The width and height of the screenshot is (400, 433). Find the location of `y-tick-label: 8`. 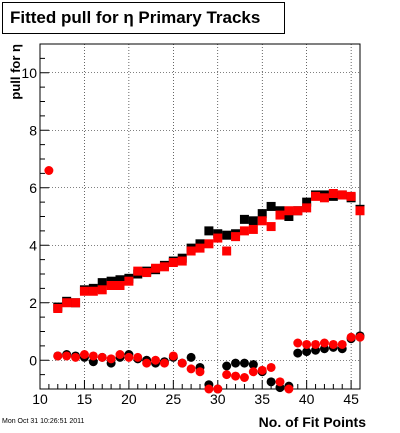

y-tick-label: 8 is located at coordinates (33, 130).